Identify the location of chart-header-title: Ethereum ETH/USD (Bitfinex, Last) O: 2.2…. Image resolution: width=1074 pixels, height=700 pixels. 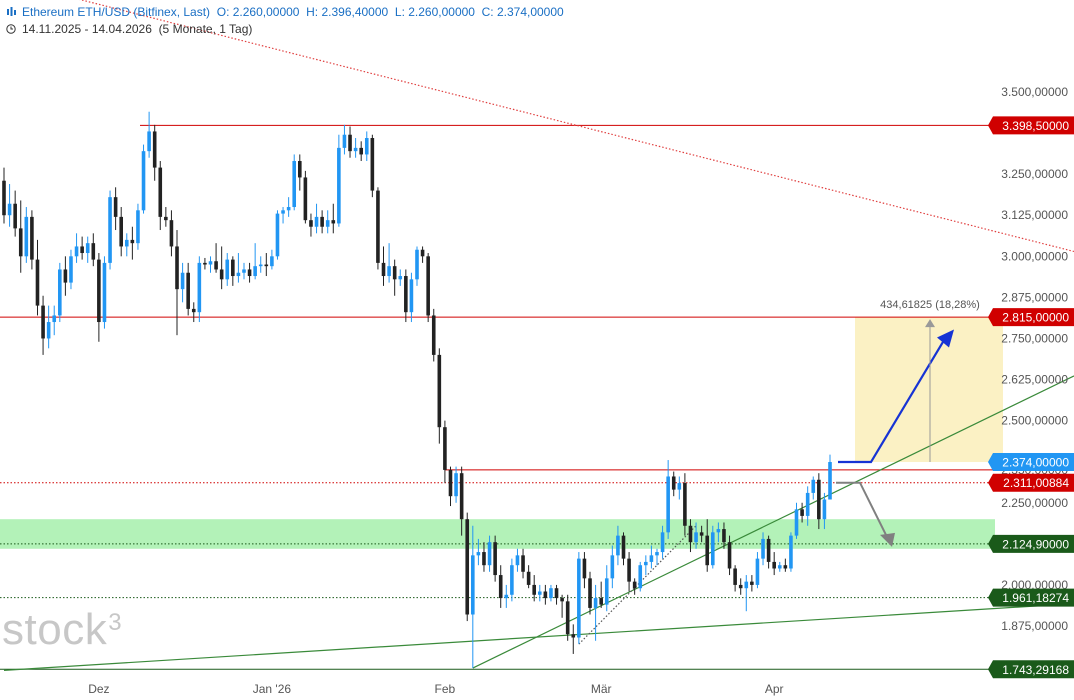
(285, 12).